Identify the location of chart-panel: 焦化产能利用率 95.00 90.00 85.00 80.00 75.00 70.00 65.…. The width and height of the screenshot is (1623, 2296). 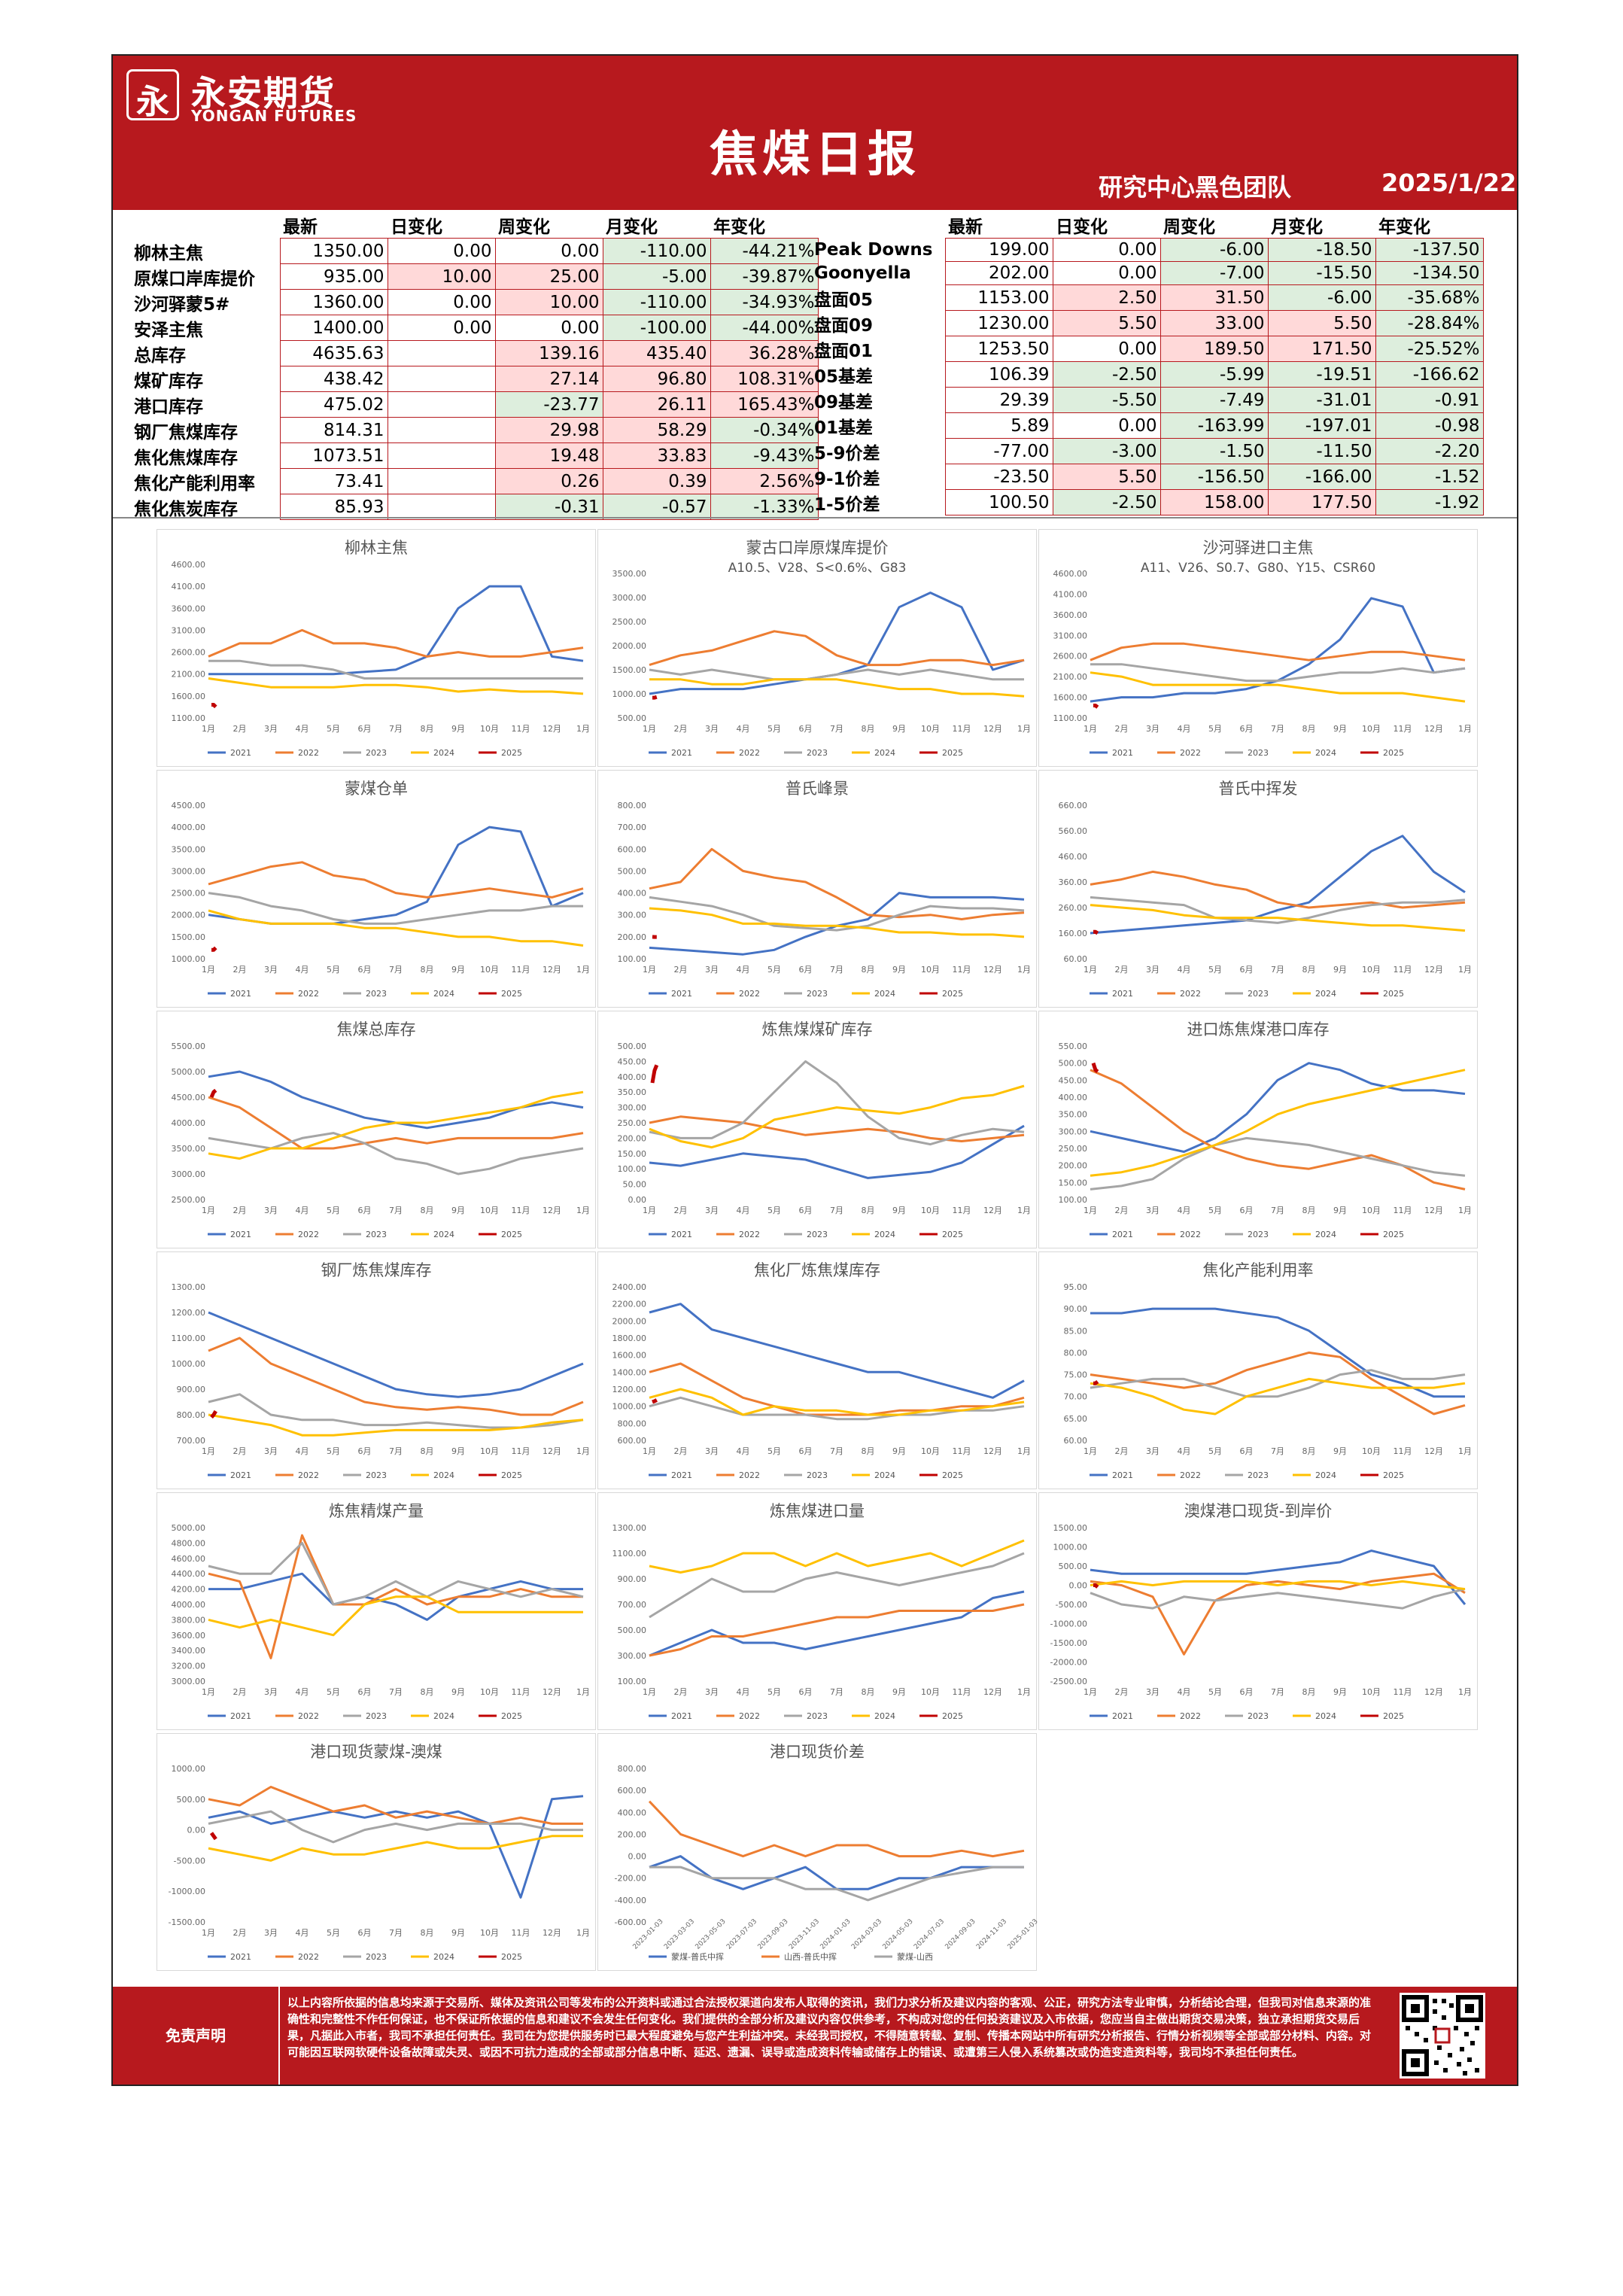
(1258, 1370).